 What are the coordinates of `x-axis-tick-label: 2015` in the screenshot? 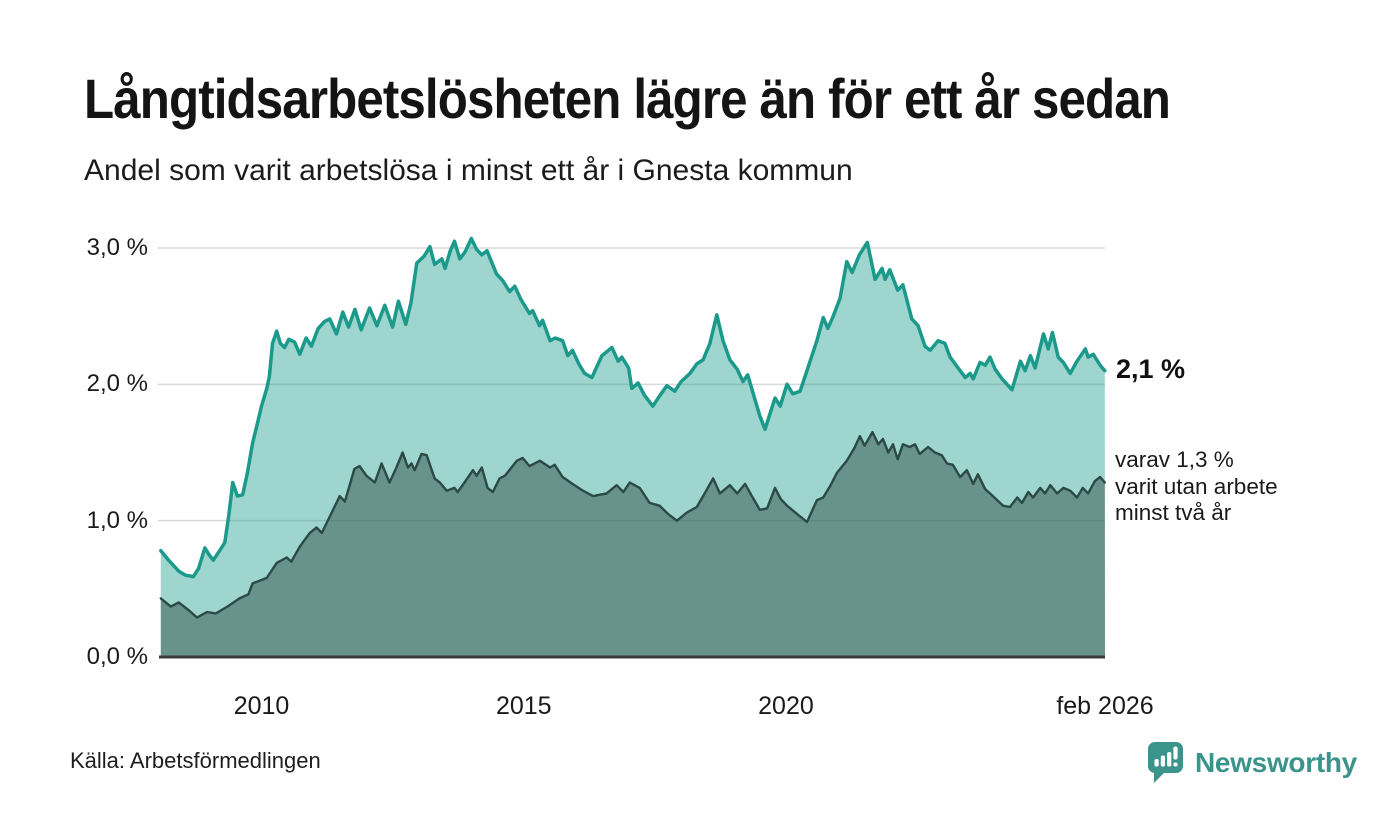 It's located at (523, 706).